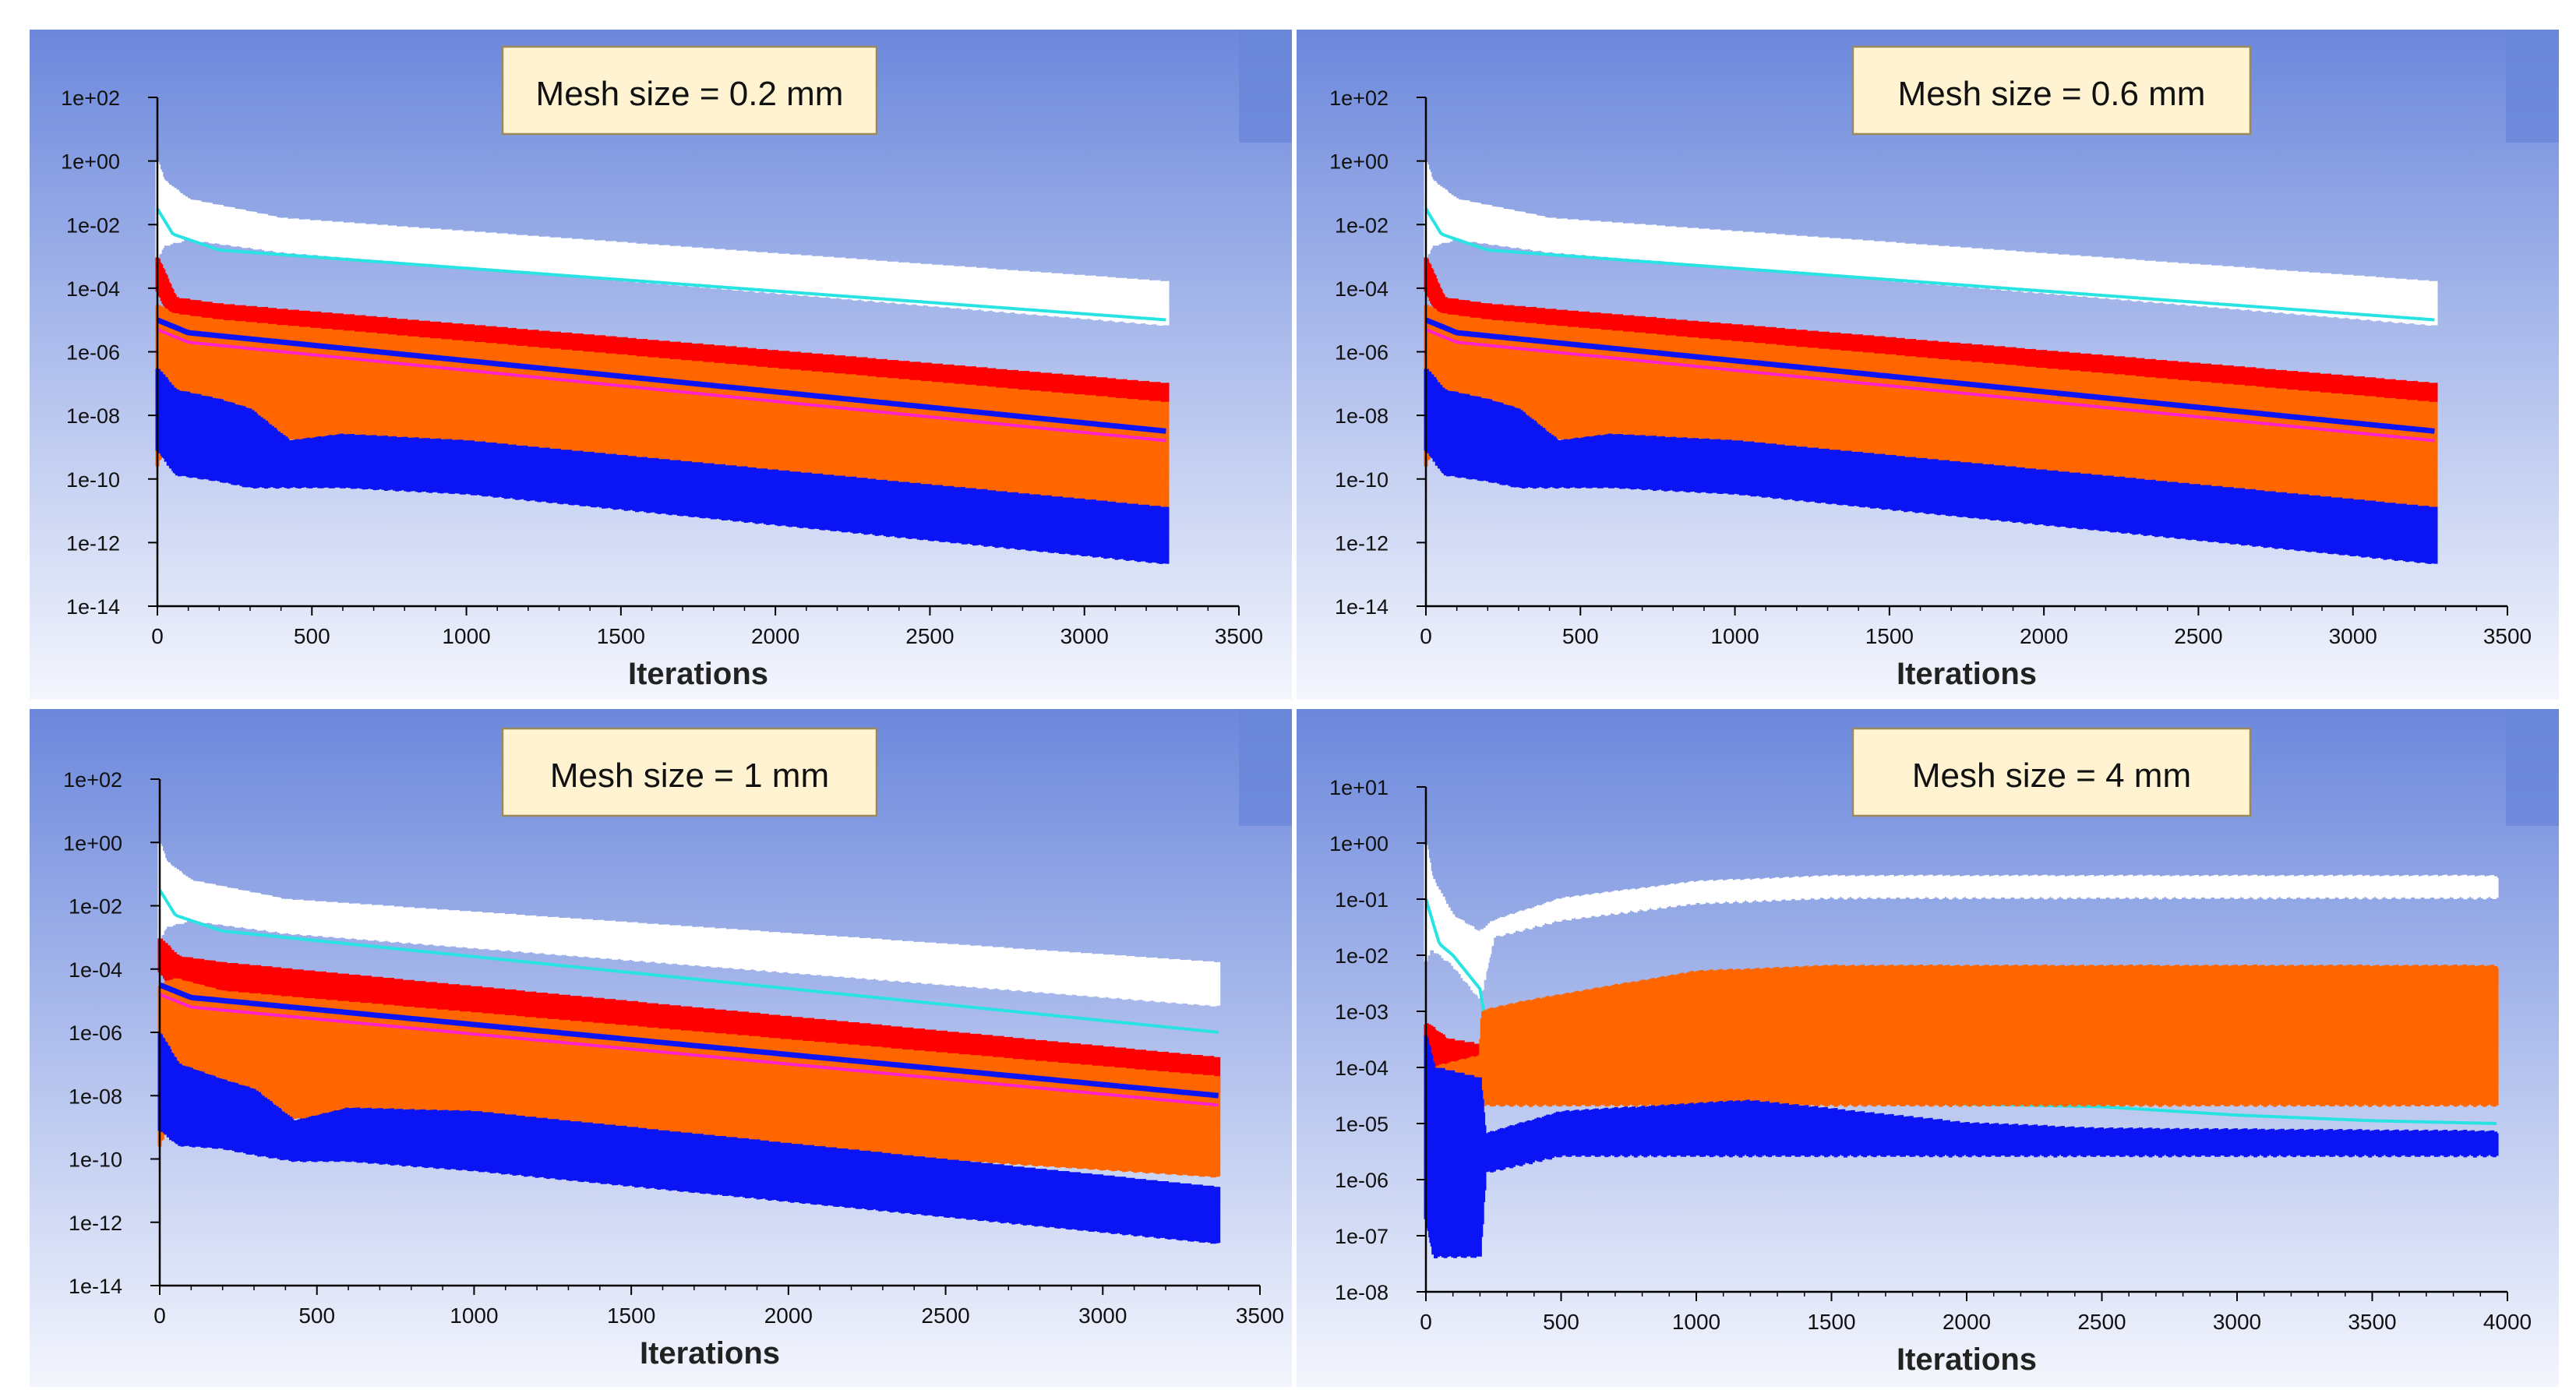 The image size is (2576, 1397). What do you see at coordinates (2507, 1322) in the screenshot?
I see `x-tick-label: 4000` at bounding box center [2507, 1322].